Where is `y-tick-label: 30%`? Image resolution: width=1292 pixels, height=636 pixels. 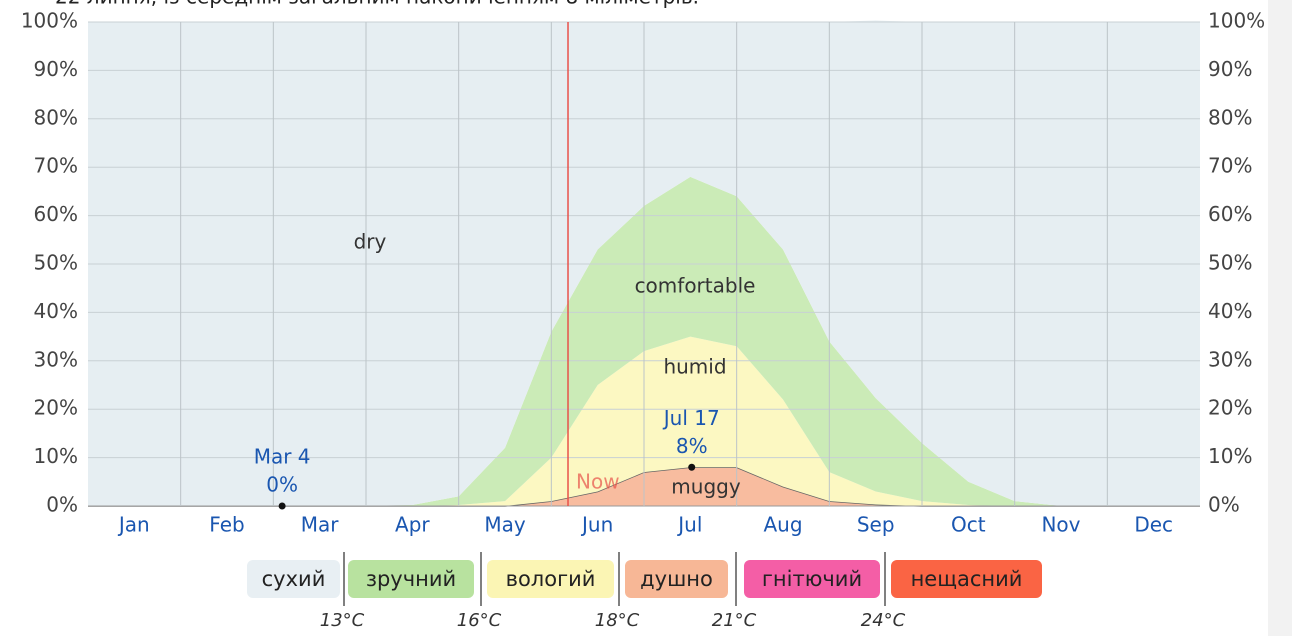
y-tick-label: 30% is located at coordinates (56, 359).